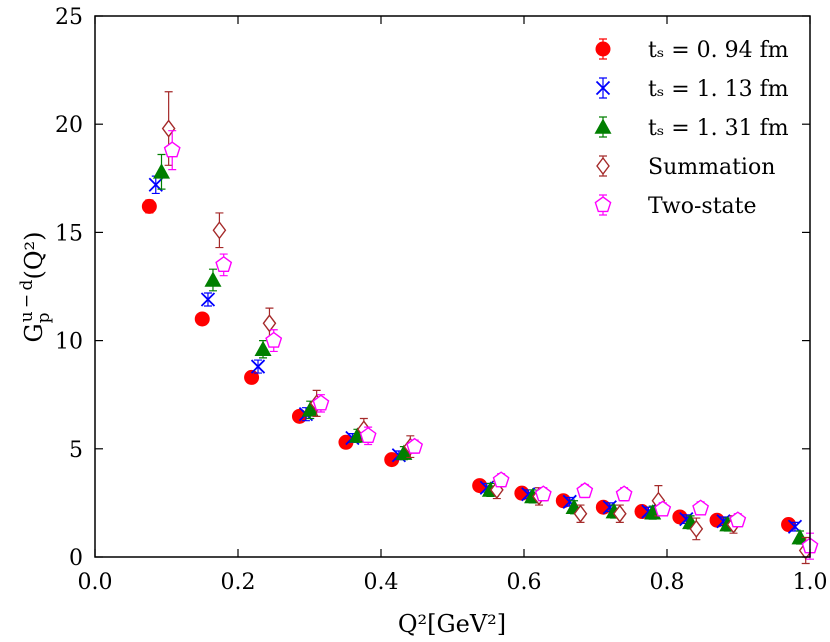 Image resolution: width=830 pixels, height=642 pixels. I want to click on legend-label: Two-state, so click(702, 206).